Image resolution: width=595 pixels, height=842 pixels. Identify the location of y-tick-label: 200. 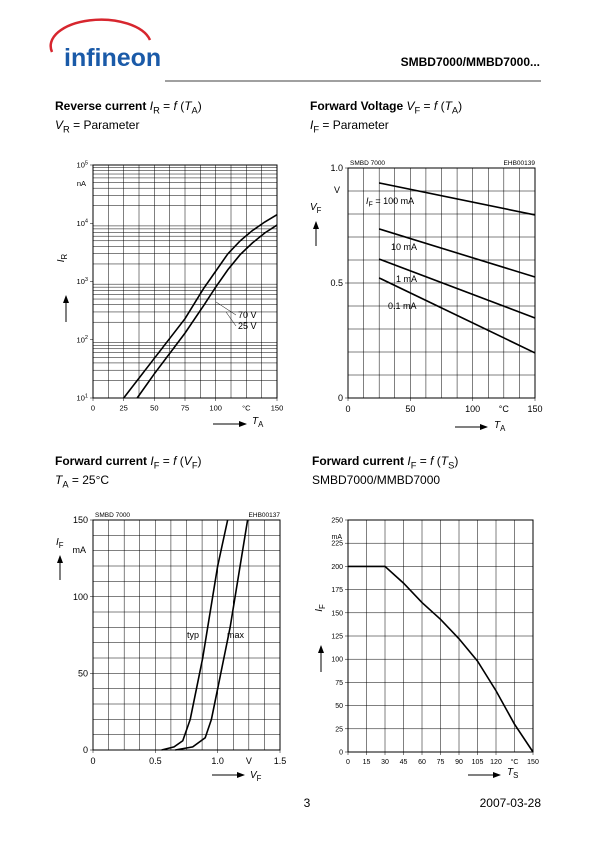
(337, 567).